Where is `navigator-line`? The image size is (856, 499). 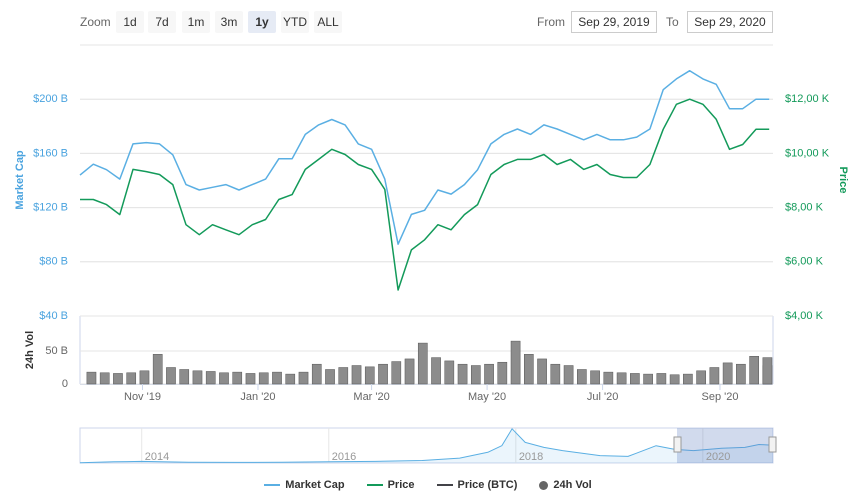 navigator-line is located at coordinates (426, 446).